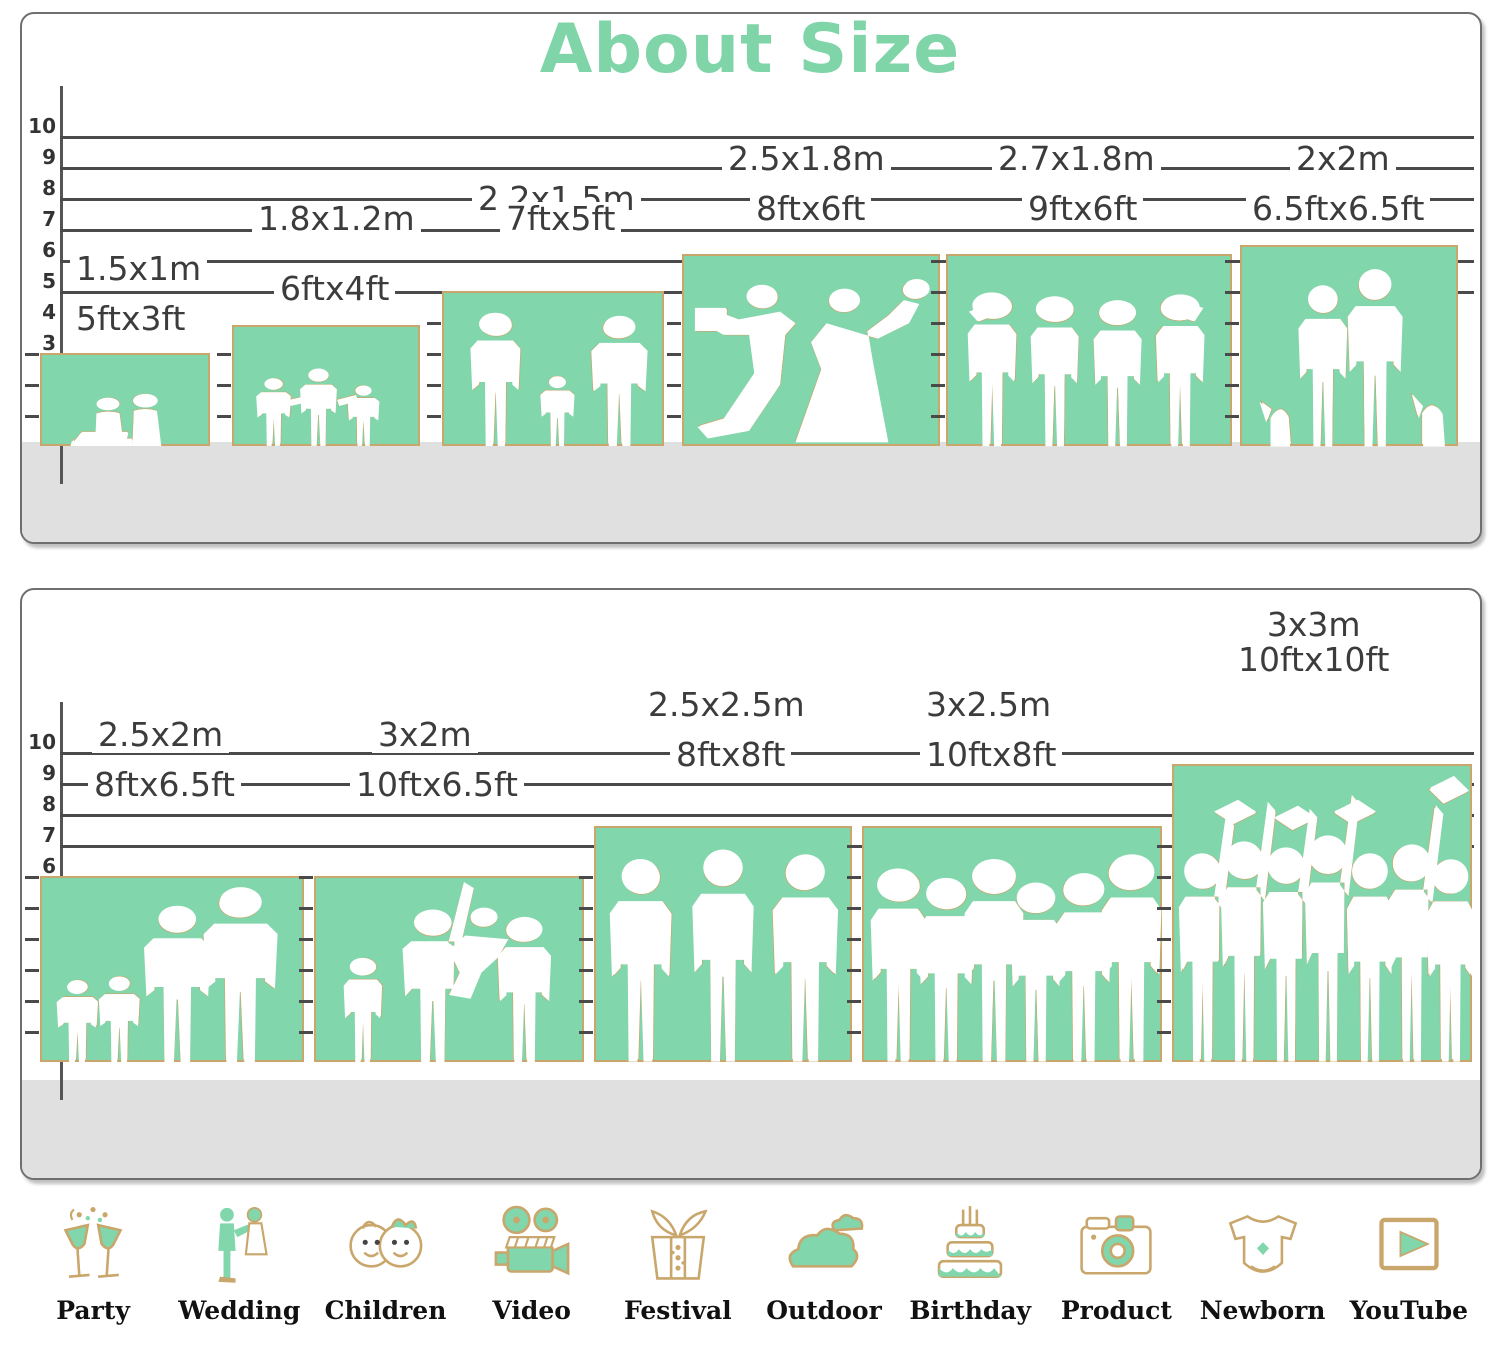  Describe the element at coordinates (449, 969) in the screenshot. I see `backdrop-10ftx6-5ft` at that location.